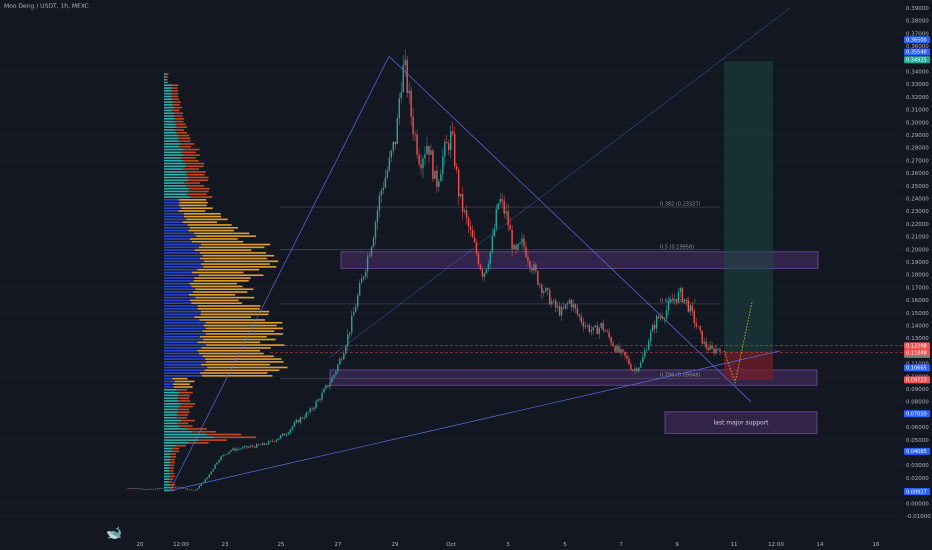  What do you see at coordinates (917, 9) in the screenshot?
I see `y-tick-label: 0.39000` at bounding box center [917, 9].